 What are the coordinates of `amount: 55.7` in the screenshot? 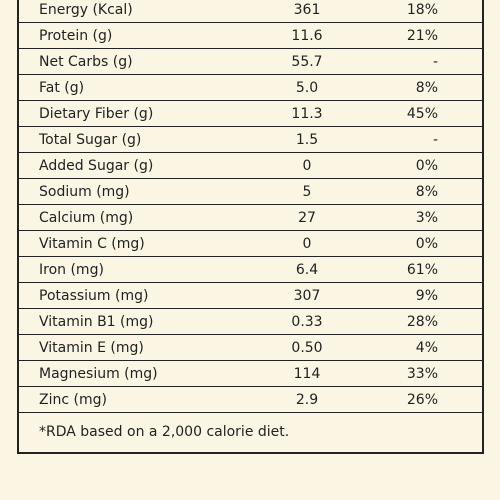 It's located at (307, 61).